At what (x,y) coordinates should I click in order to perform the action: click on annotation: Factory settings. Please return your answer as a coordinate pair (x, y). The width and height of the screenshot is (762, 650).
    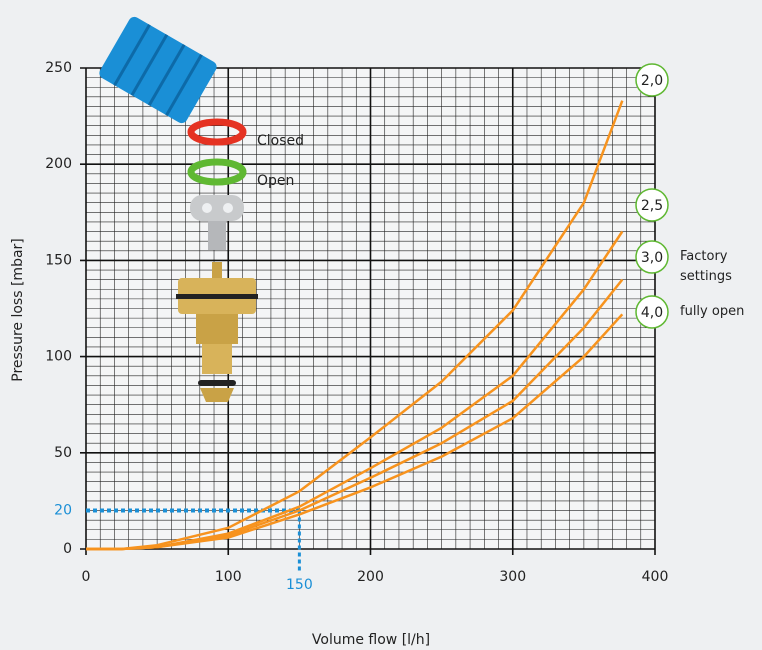
    Looking at the image, I should click on (706, 266).